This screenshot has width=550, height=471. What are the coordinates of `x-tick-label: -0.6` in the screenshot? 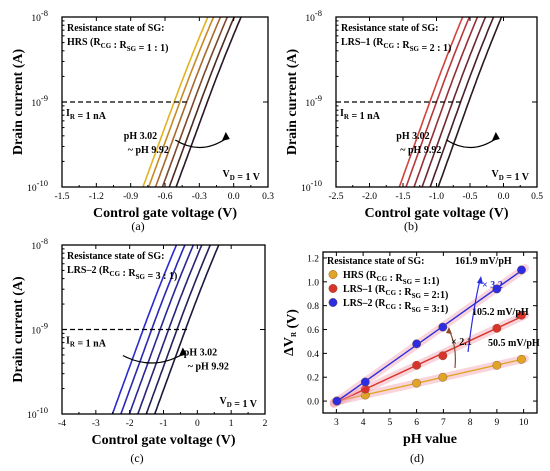 It's located at (164, 197).